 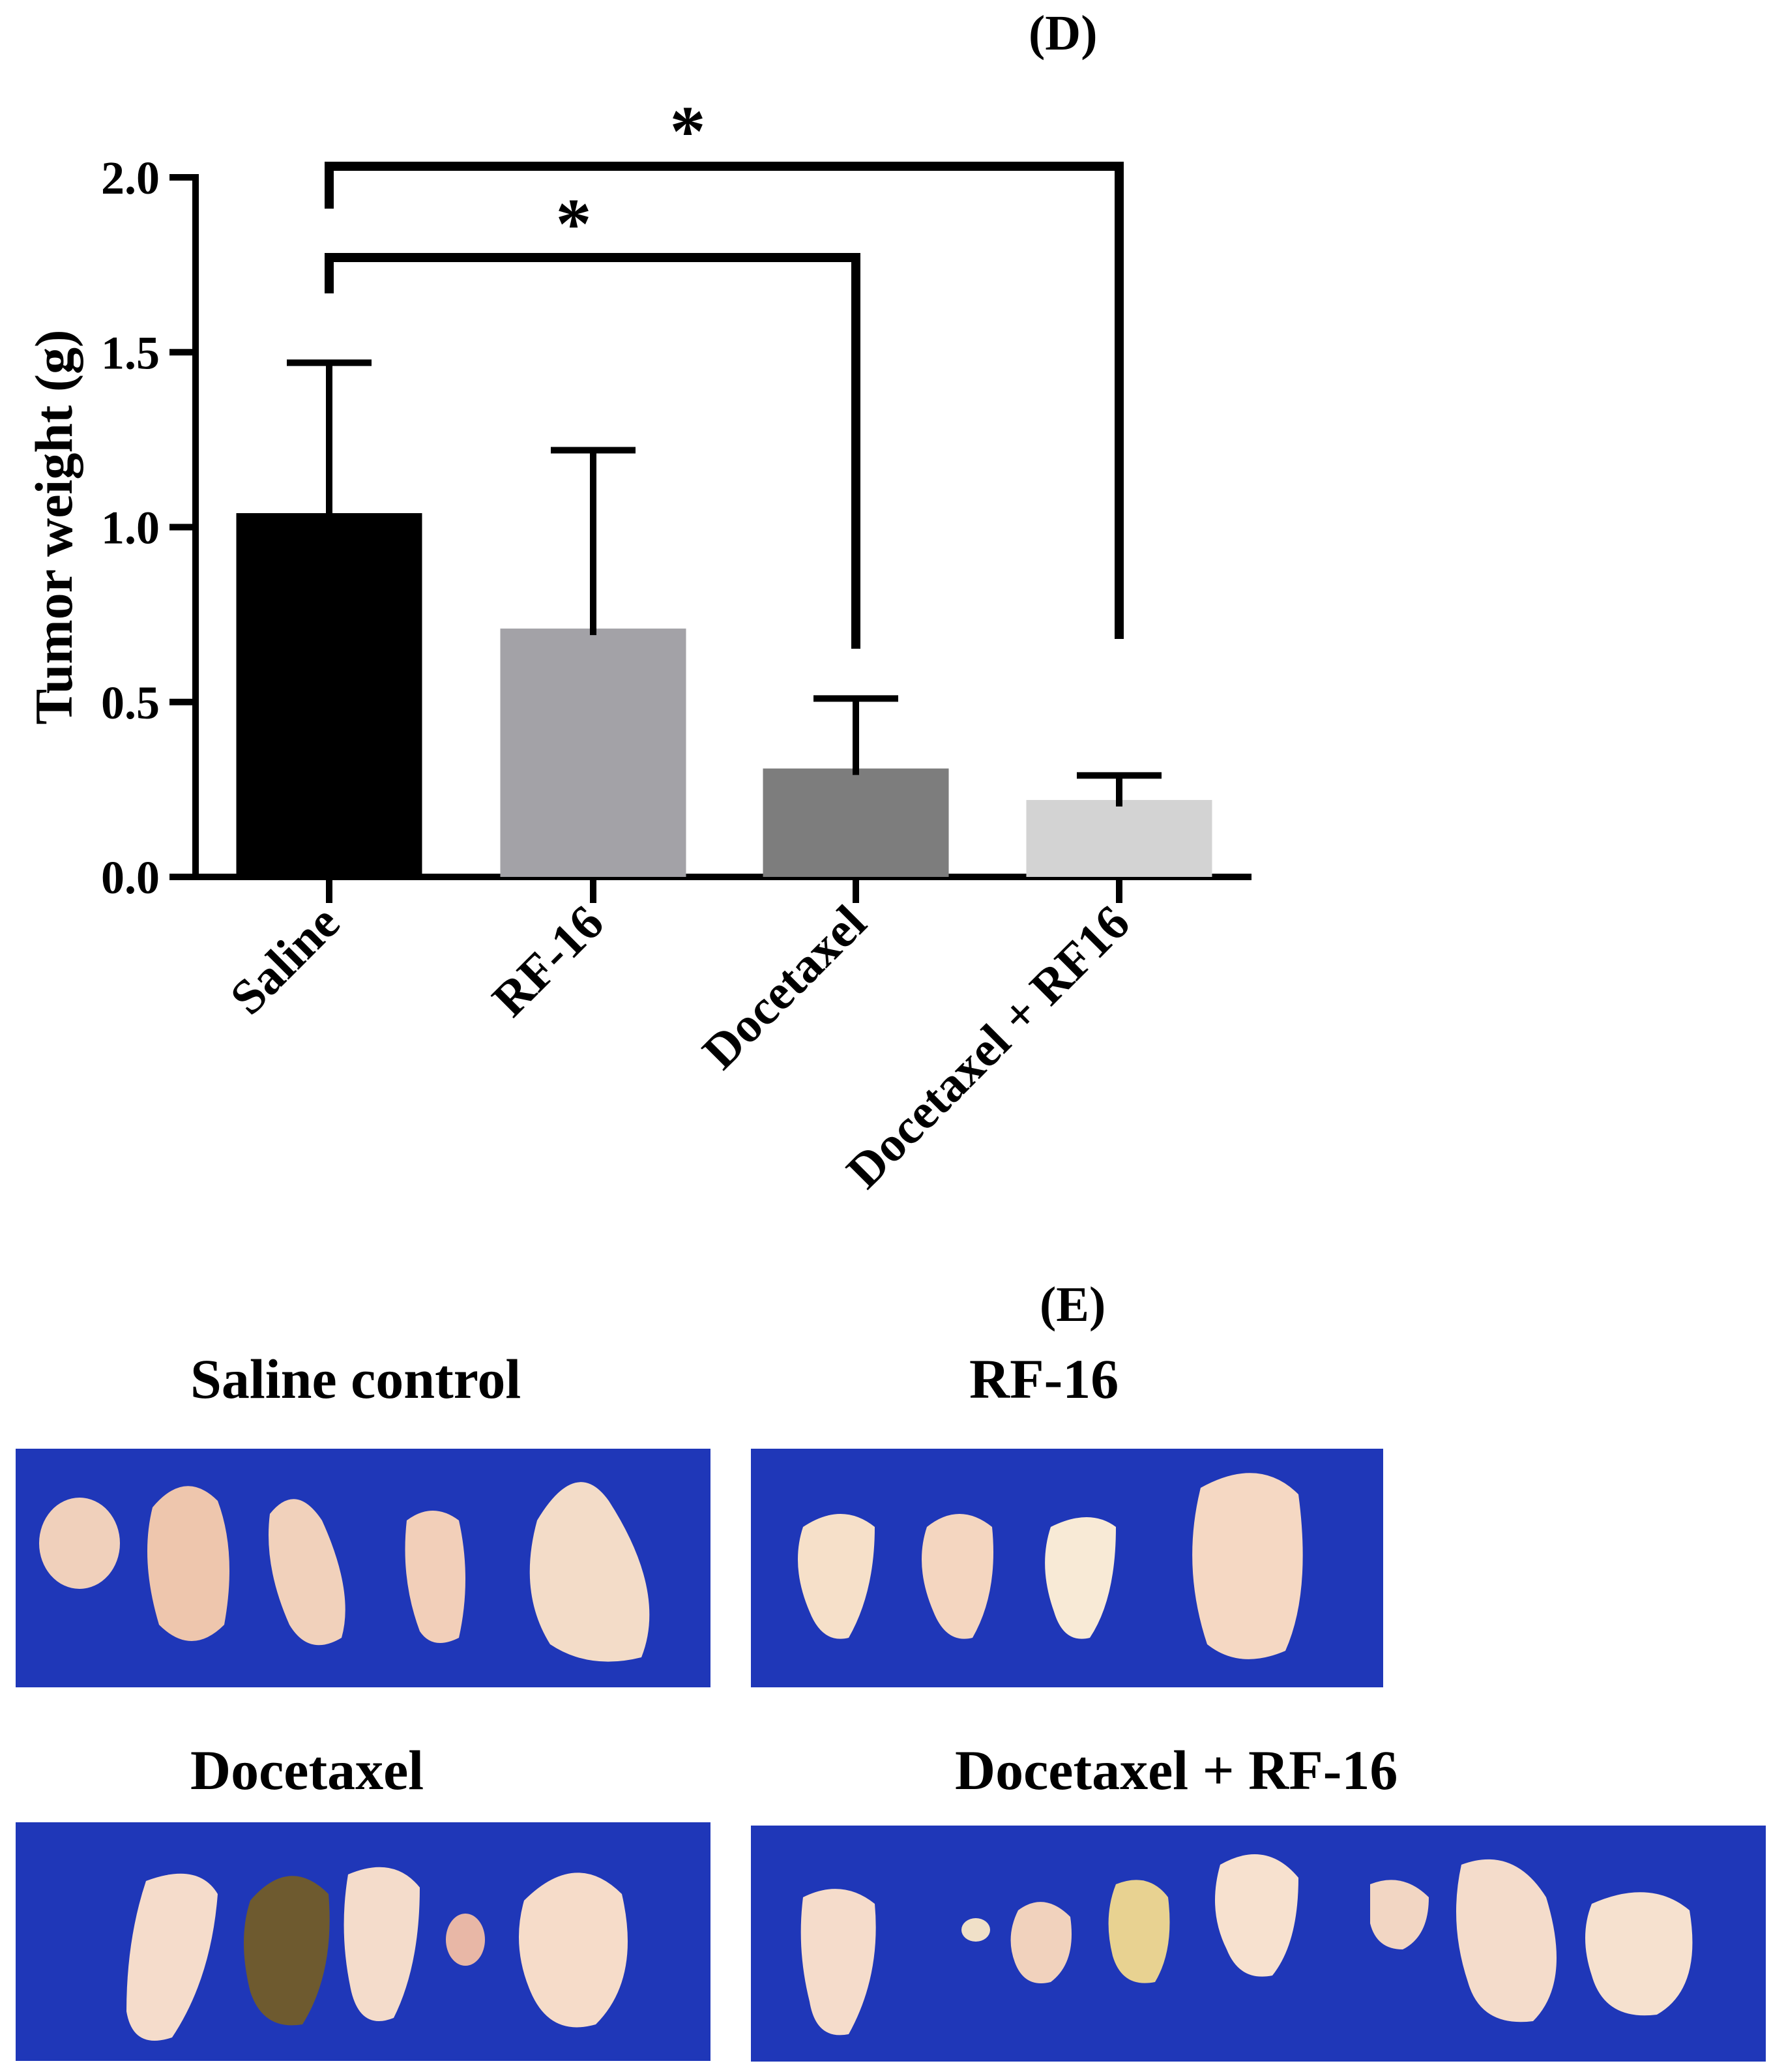 What do you see at coordinates (130, 877) in the screenshot?
I see `y-tick-label: 0.0` at bounding box center [130, 877].